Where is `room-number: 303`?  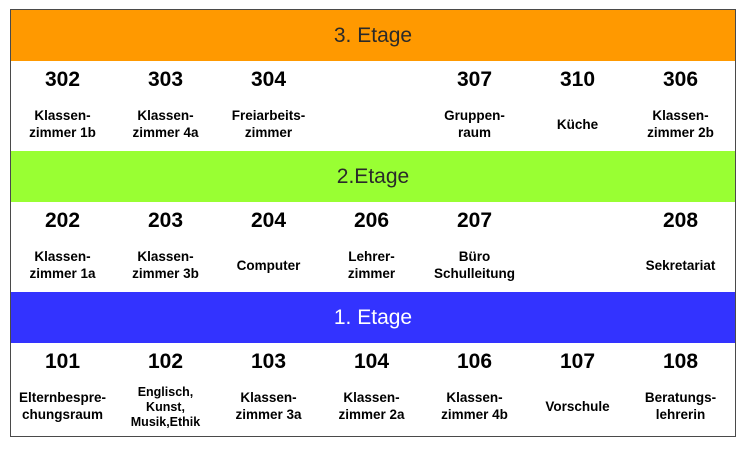 room-number: 303 is located at coordinates (165, 79).